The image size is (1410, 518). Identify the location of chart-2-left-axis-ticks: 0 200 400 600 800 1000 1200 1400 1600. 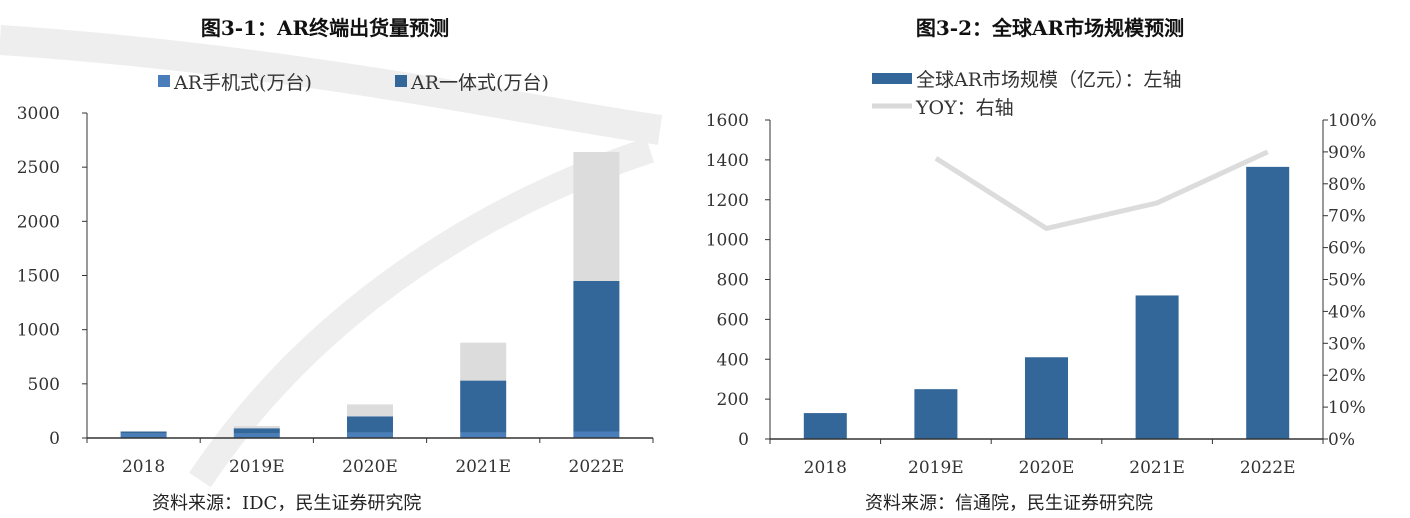
(738, 280).